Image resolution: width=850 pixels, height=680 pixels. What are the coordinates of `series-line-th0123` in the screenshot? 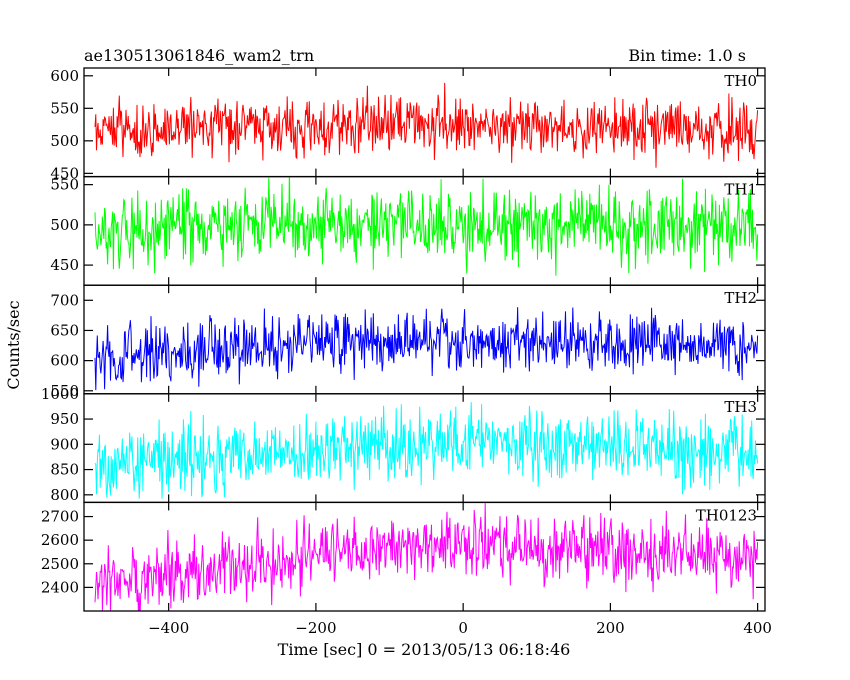 It's located at (426, 557).